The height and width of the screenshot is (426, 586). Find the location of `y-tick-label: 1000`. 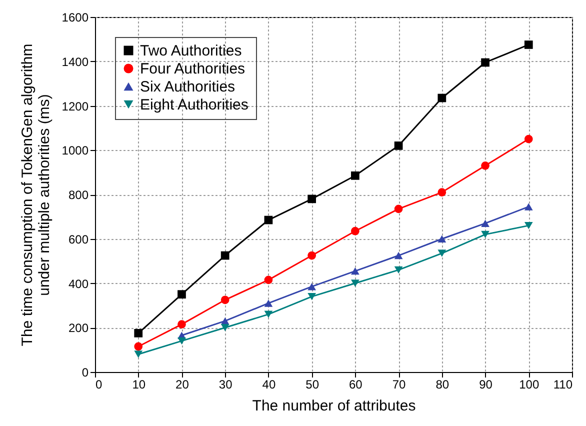

y-tick-label: 1000 is located at coordinates (75, 151).